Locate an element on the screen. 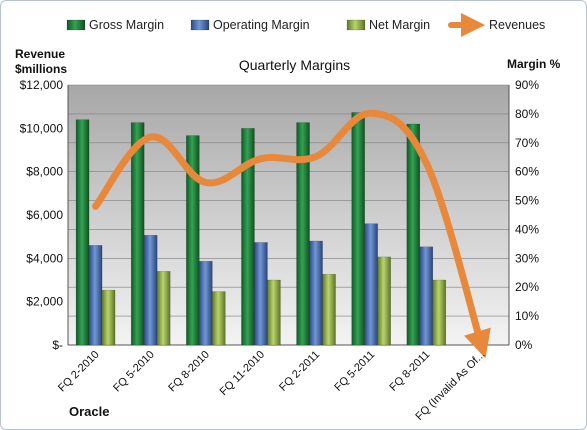 This screenshot has width=587, height=430. right-tick-label: 90% is located at coordinates (527, 85).